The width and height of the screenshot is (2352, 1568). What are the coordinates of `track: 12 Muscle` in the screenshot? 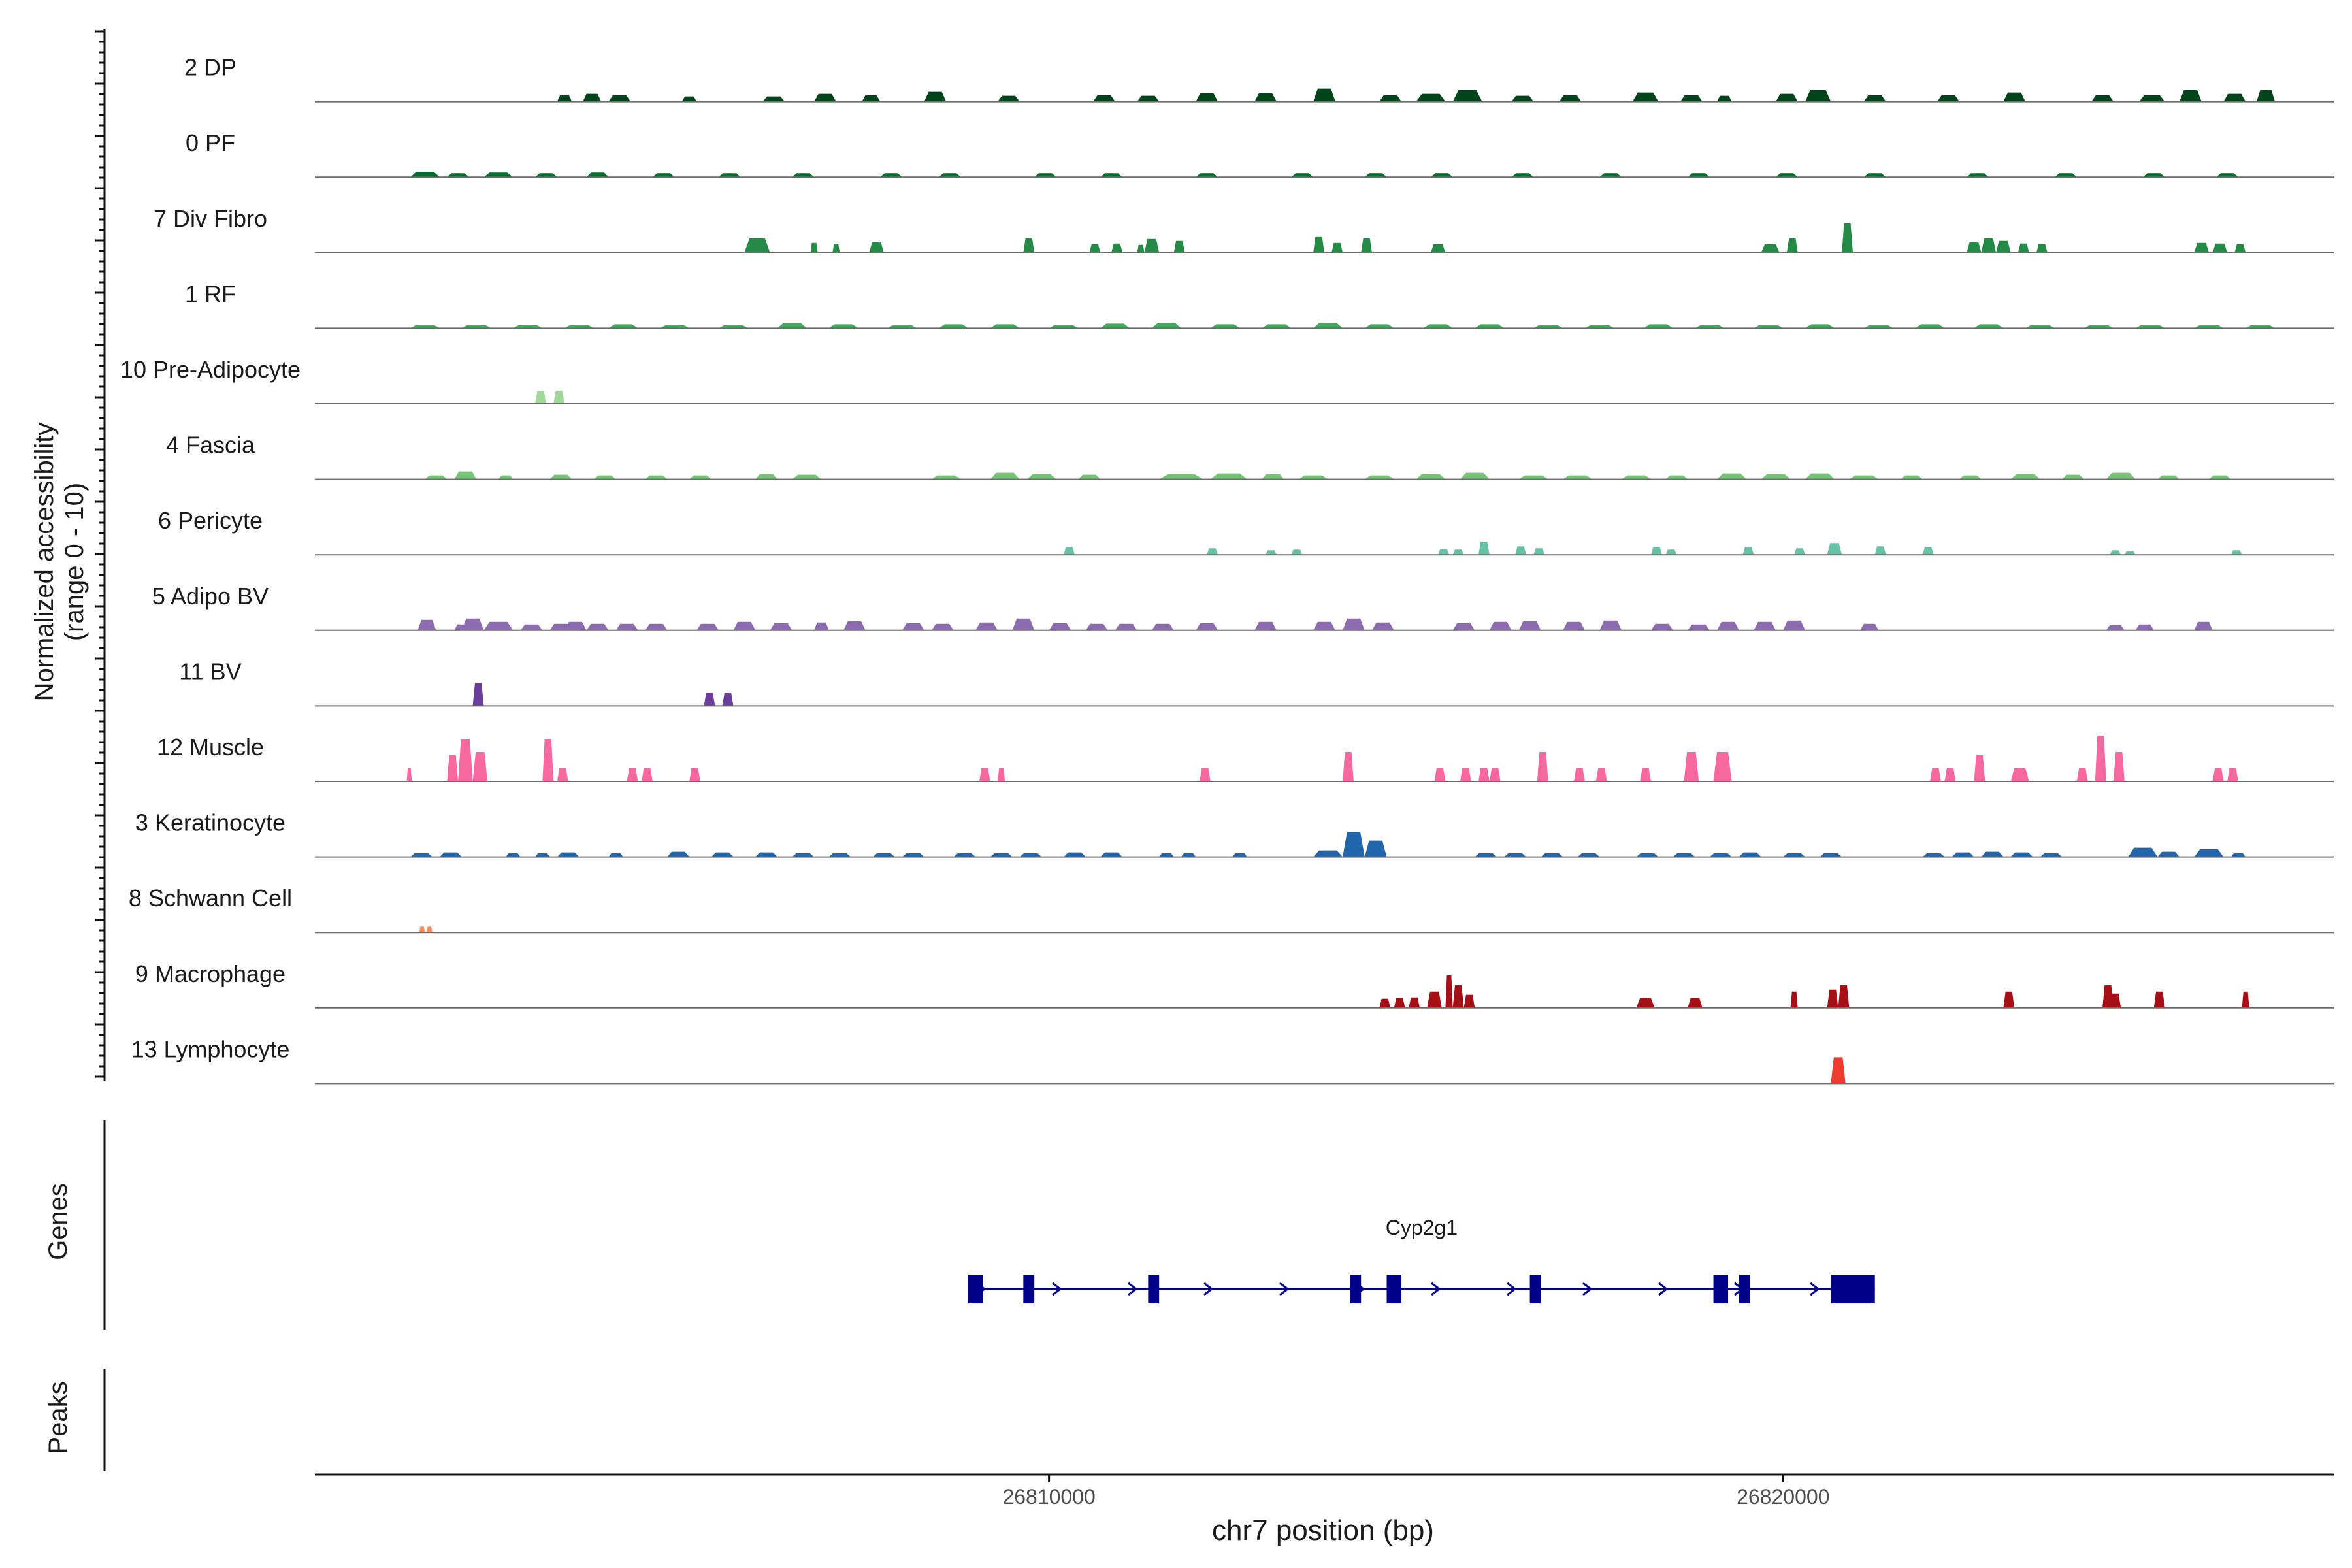 It's located at (1245, 758).